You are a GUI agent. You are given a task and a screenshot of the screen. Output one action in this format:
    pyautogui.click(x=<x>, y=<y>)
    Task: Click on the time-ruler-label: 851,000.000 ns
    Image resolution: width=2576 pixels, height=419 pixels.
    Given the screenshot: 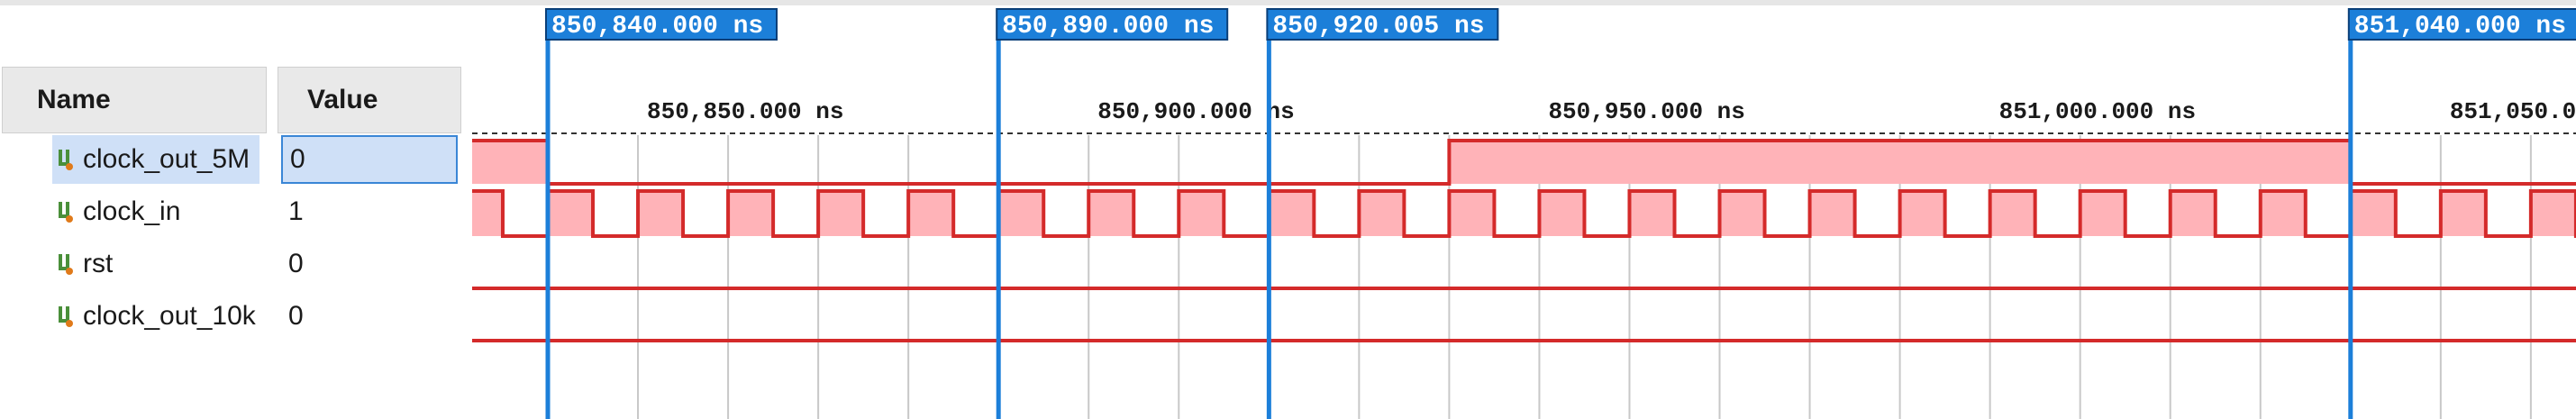 What is the action you would take?
    pyautogui.click(x=2097, y=112)
    